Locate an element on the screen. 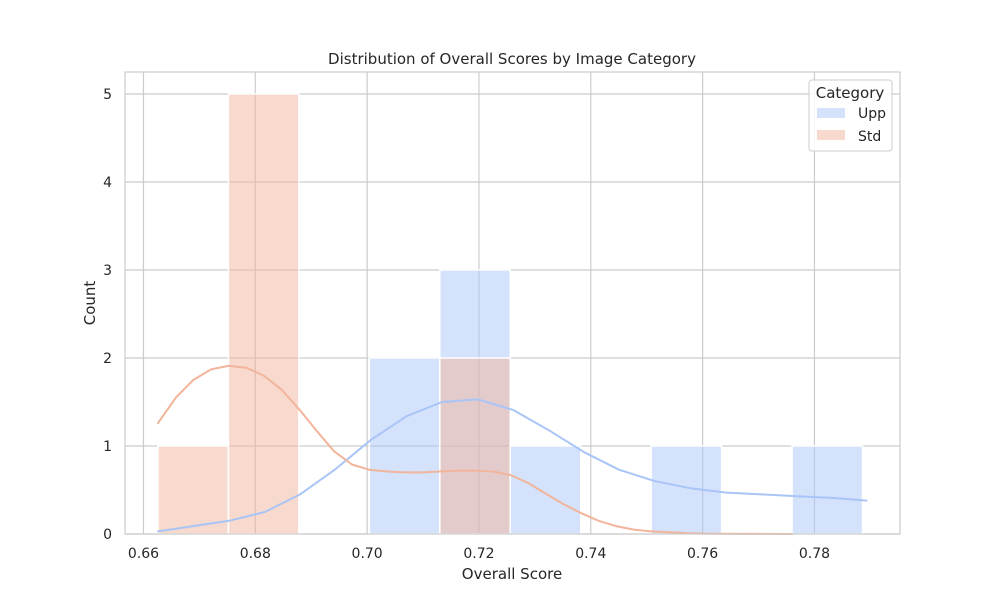 The image size is (1000, 600). x-tick-label: 0.72 is located at coordinates (478, 554).